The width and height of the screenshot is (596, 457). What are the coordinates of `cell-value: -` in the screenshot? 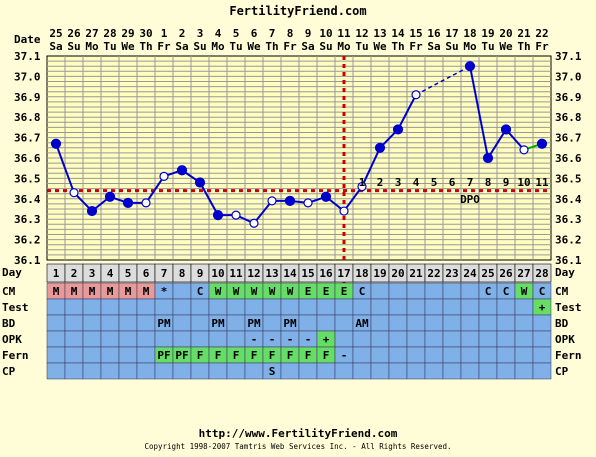 It's located at (272, 339).